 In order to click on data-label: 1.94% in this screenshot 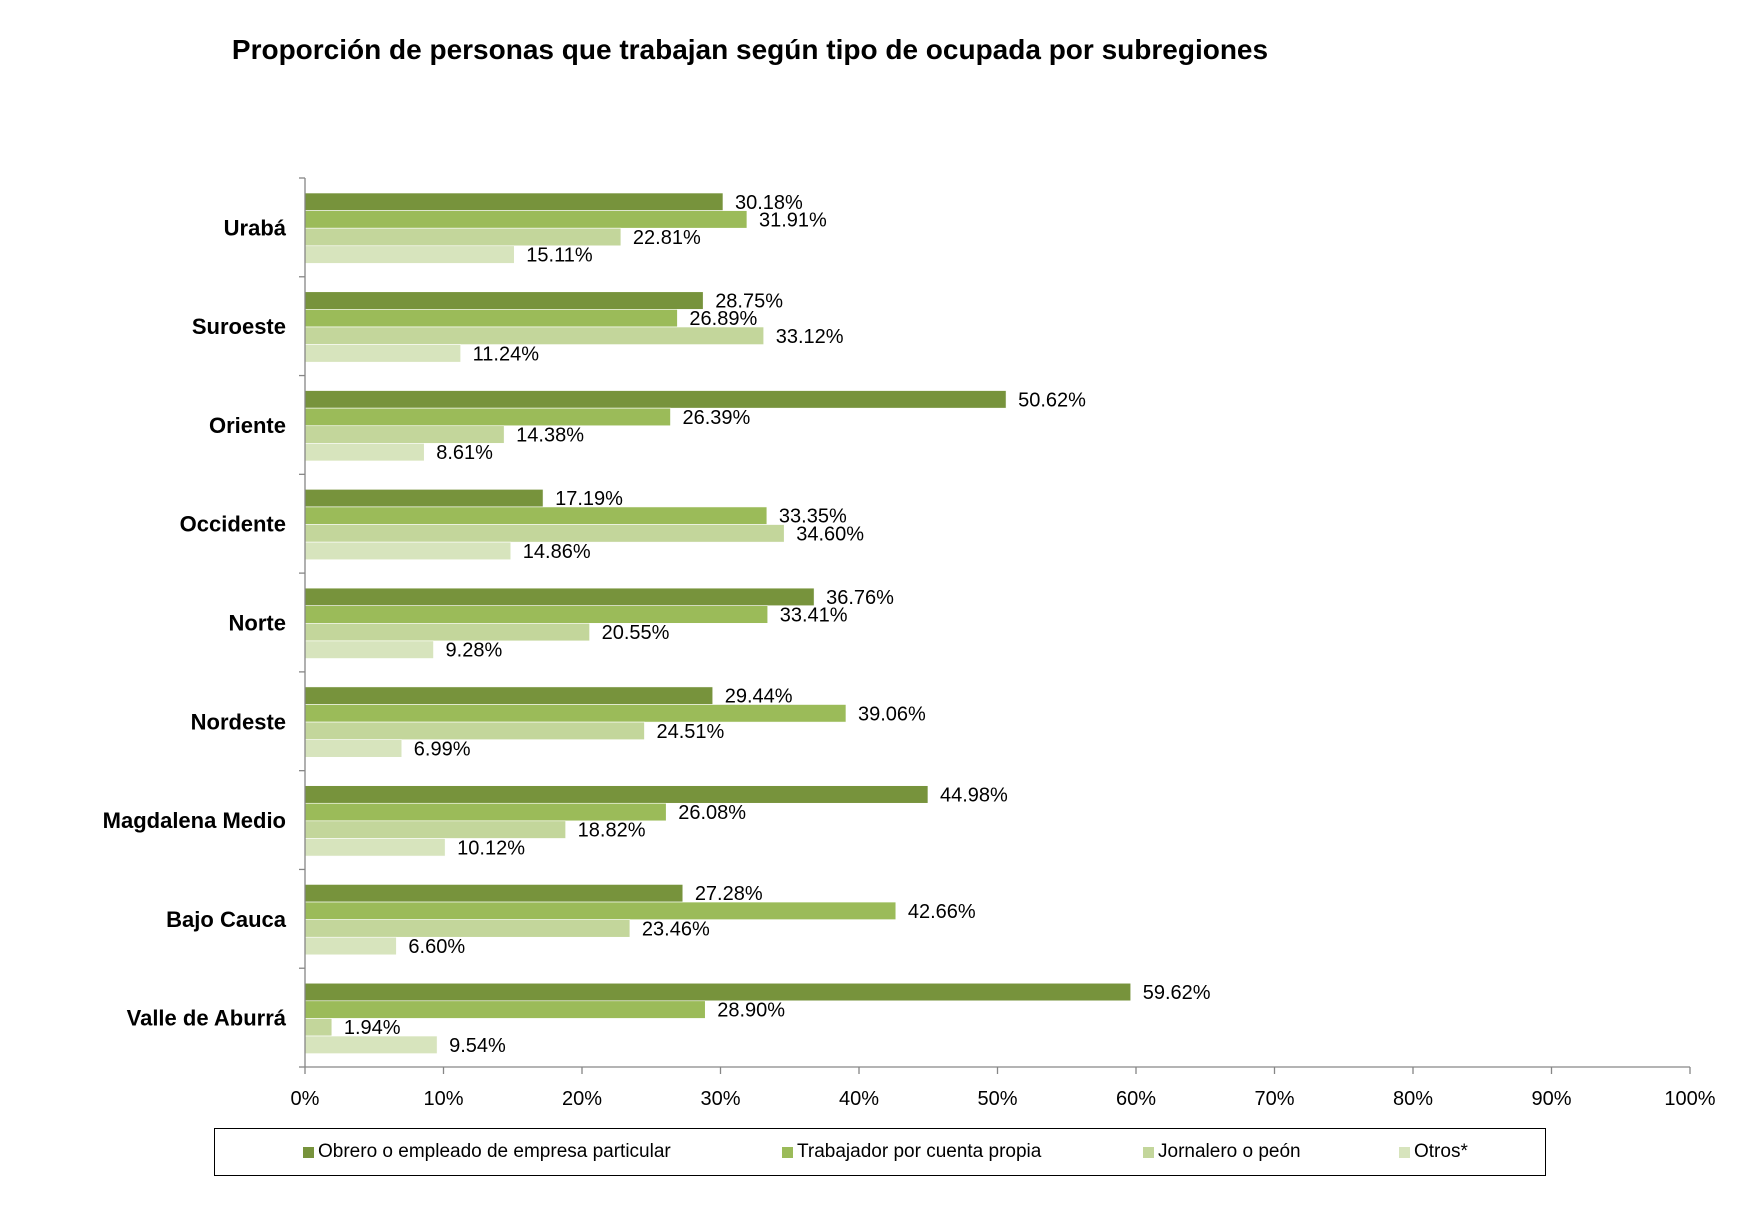, I will do `click(372, 1028)`.